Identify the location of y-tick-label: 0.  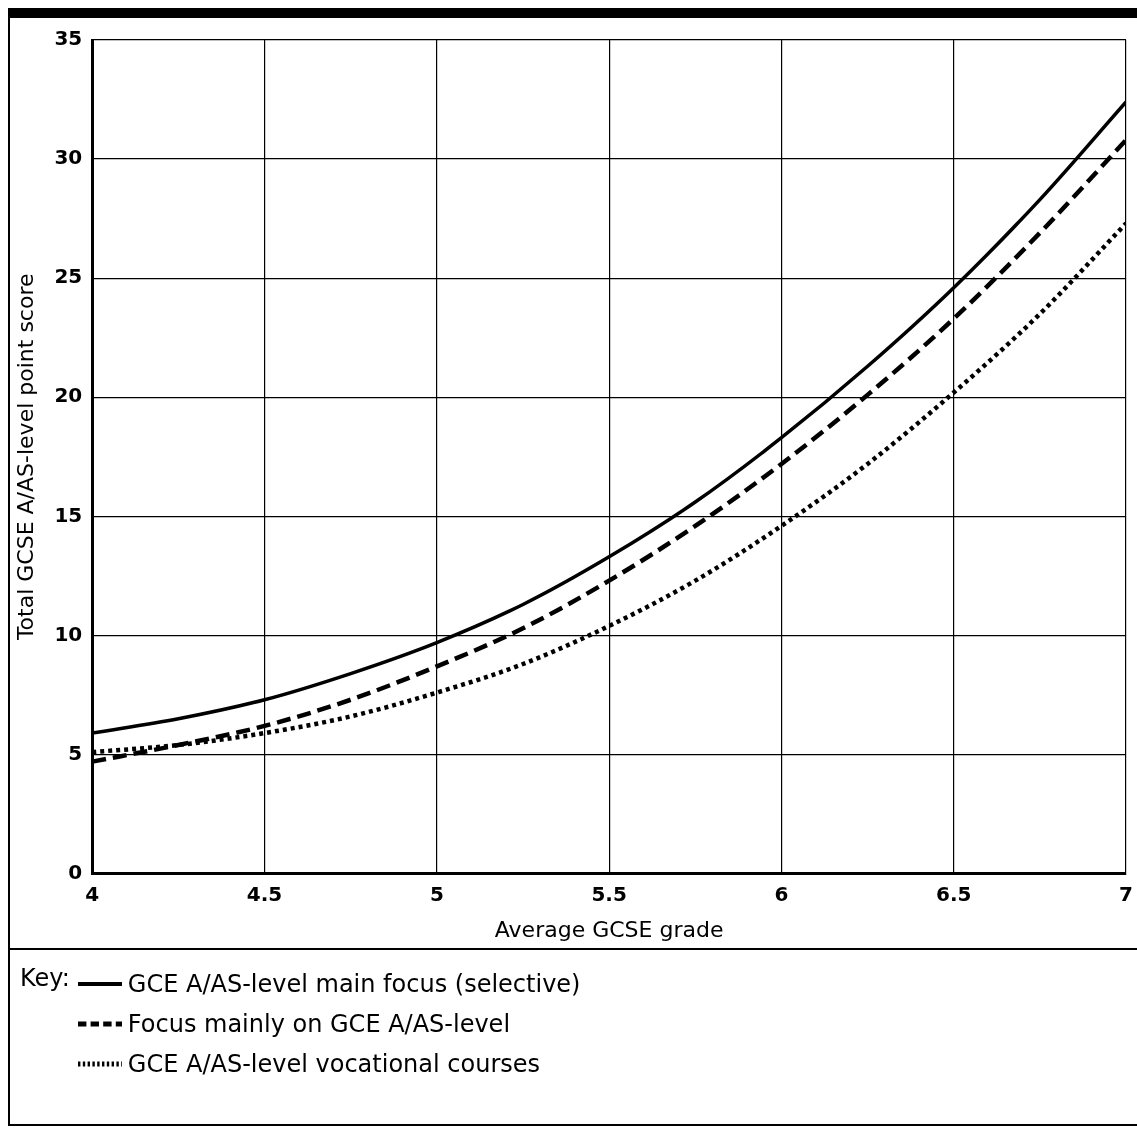
(75, 871).